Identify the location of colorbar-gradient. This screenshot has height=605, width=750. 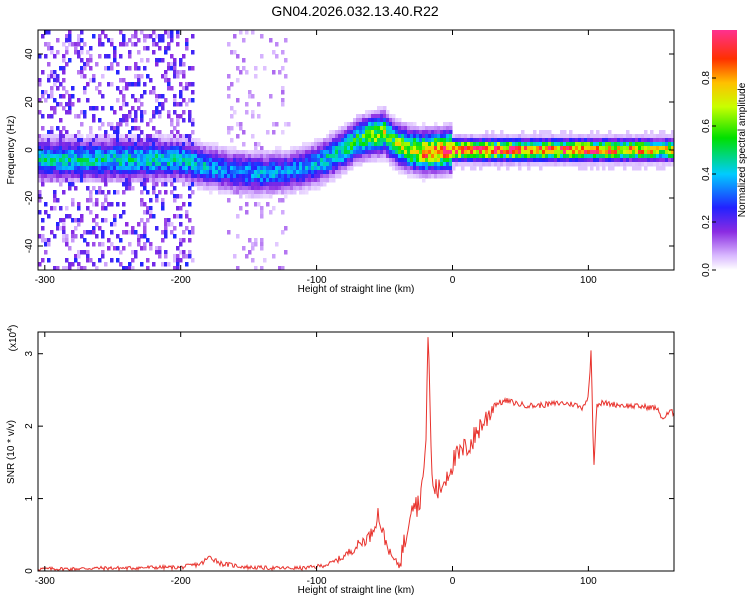
(724, 150).